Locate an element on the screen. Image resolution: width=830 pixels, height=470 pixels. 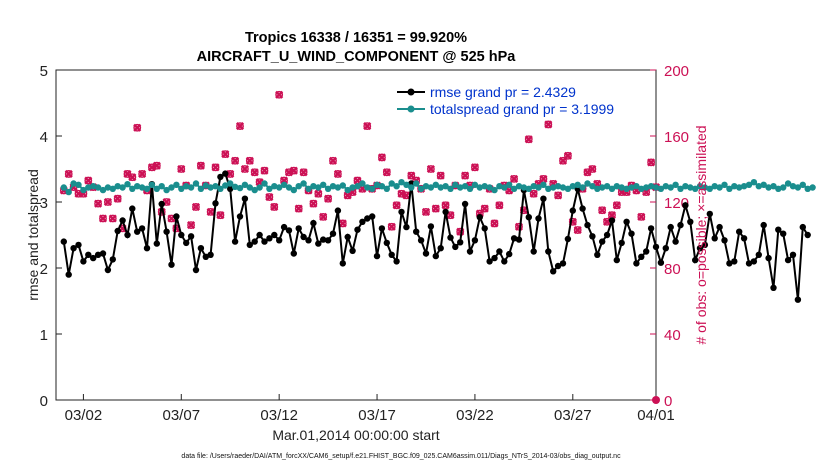
chart-title-line2: AIRCRAFT_U_WIND_COMPONENT @ 525 hPa is located at coordinates (357, 57).